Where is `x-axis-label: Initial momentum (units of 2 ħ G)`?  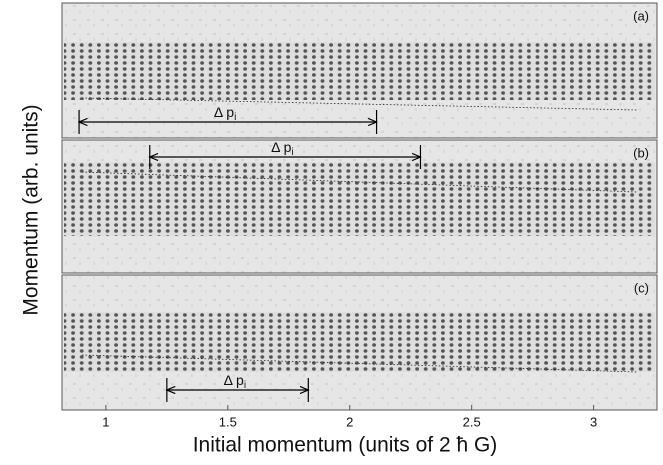
x-axis-label: Initial momentum (units of 2 ħ G) is located at coordinates (345, 445).